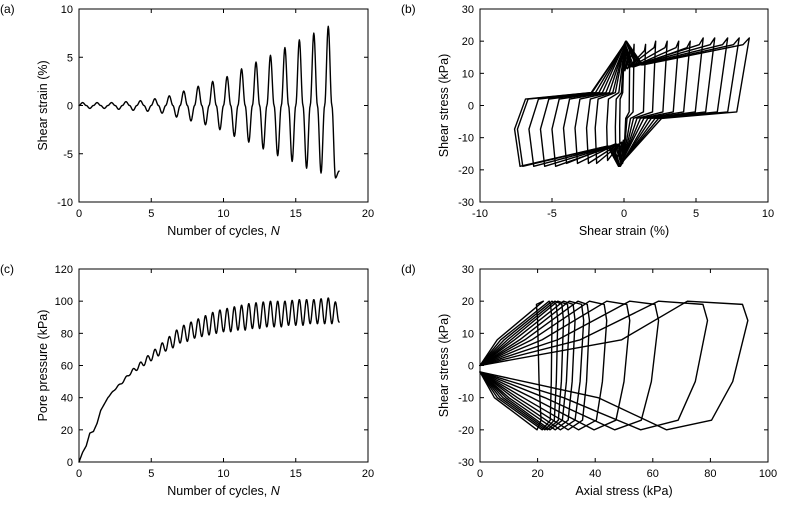 This screenshot has width=800, height=506. Describe the element at coordinates (70, 58) in the screenshot. I see `y-tick-label: 5` at that location.